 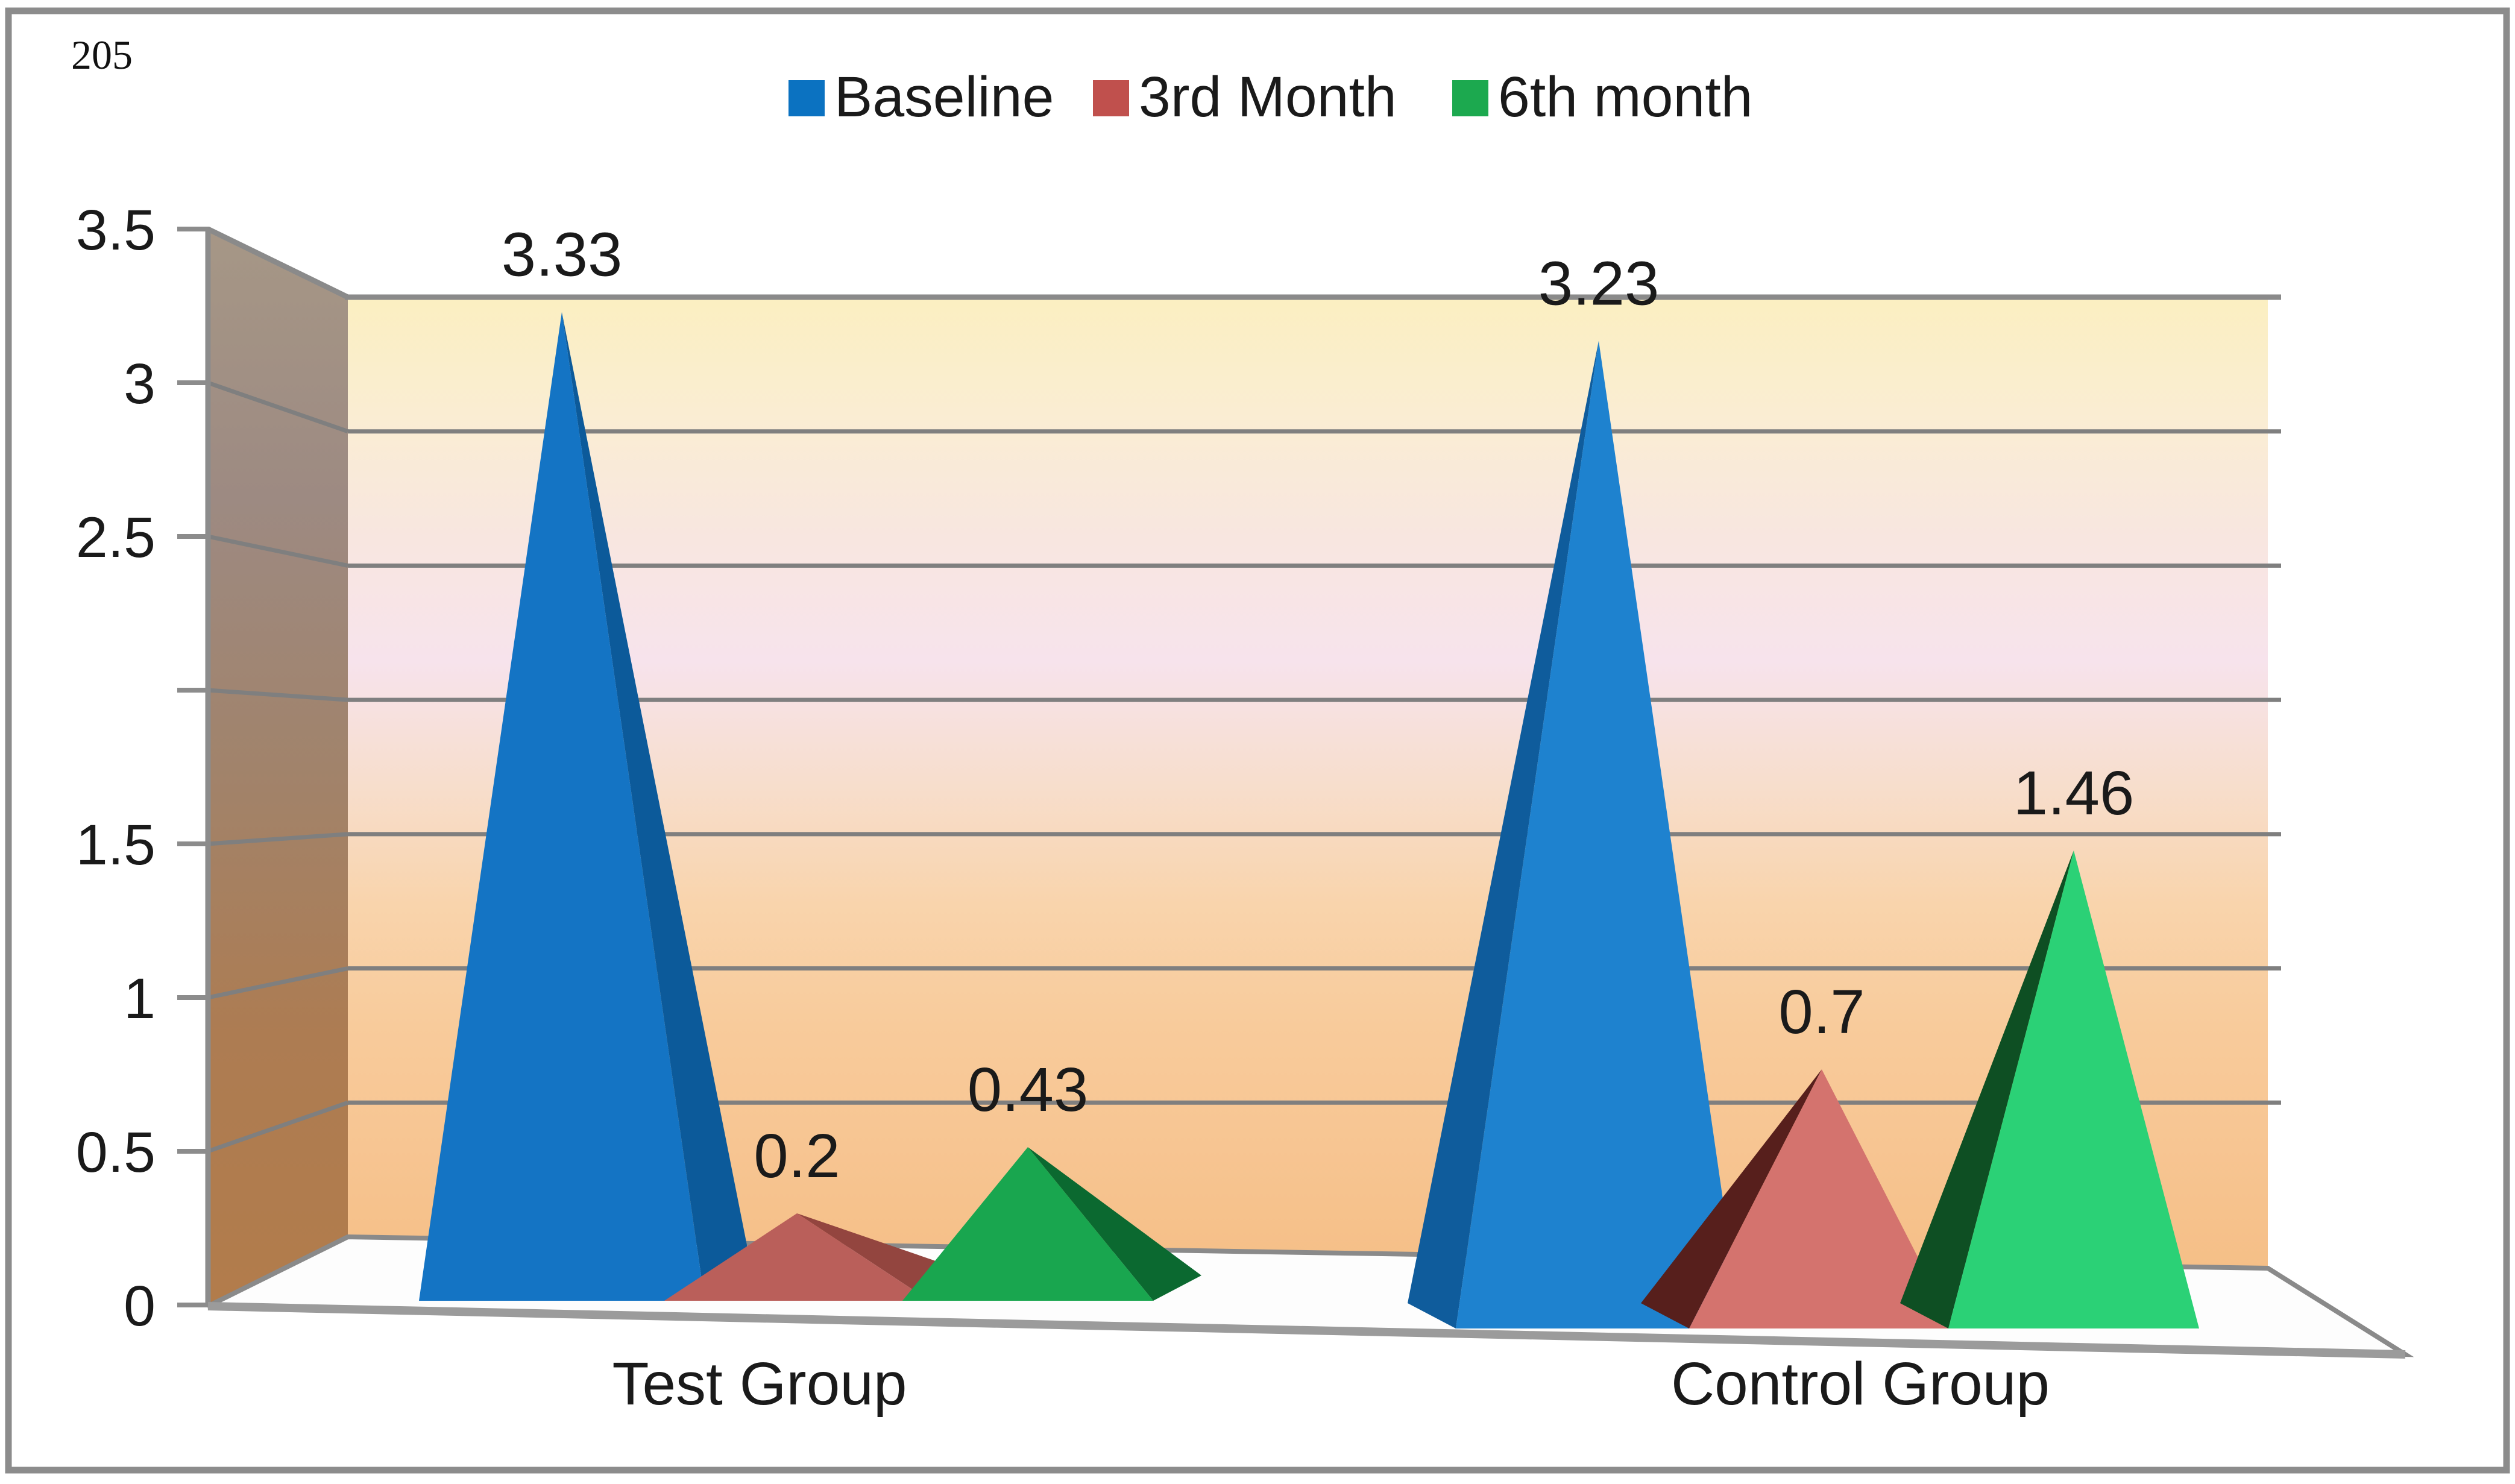 What do you see at coordinates (116, 1152) in the screenshot?
I see `y-axis-label: 0.5` at bounding box center [116, 1152].